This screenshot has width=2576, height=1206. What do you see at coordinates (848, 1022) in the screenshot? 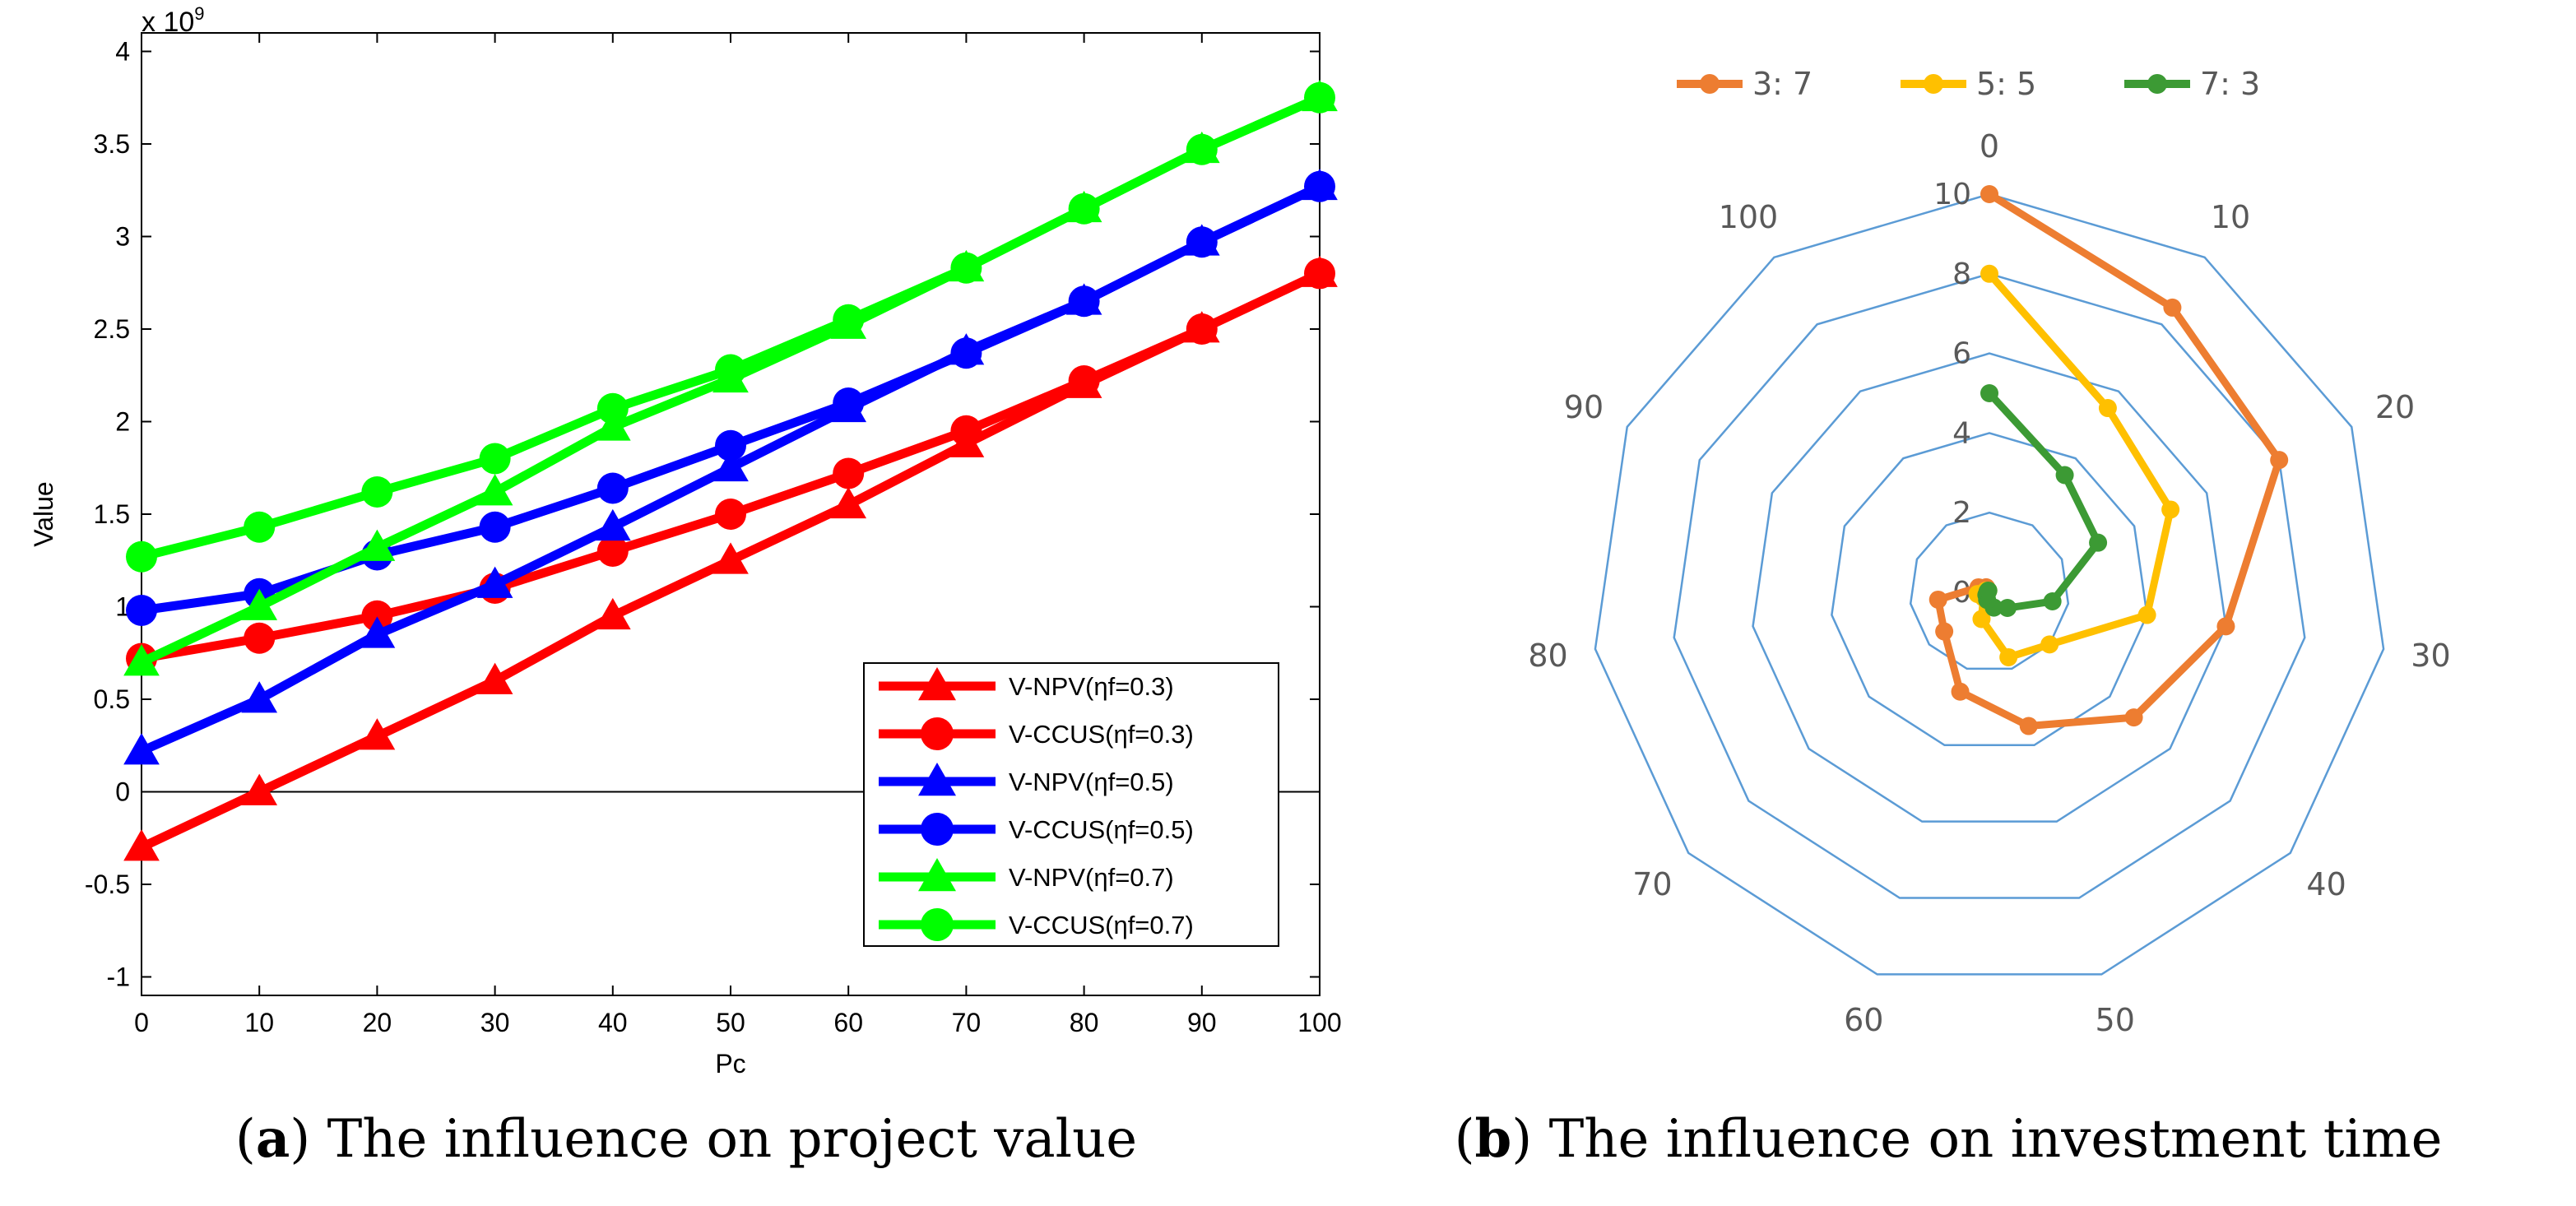
I see `x-tick-label: 60` at bounding box center [848, 1022].